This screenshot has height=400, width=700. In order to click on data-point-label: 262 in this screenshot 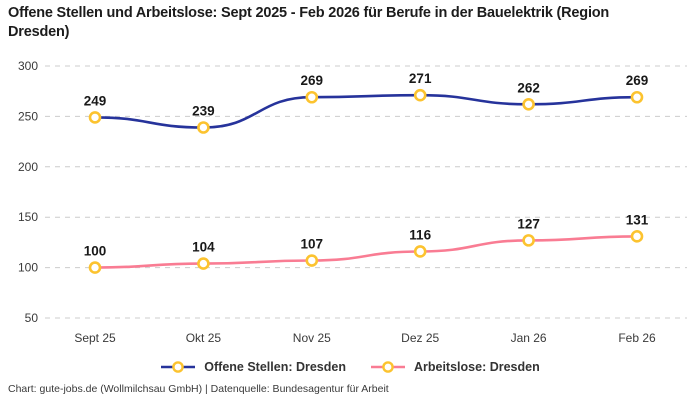, I will do `click(528, 87)`.